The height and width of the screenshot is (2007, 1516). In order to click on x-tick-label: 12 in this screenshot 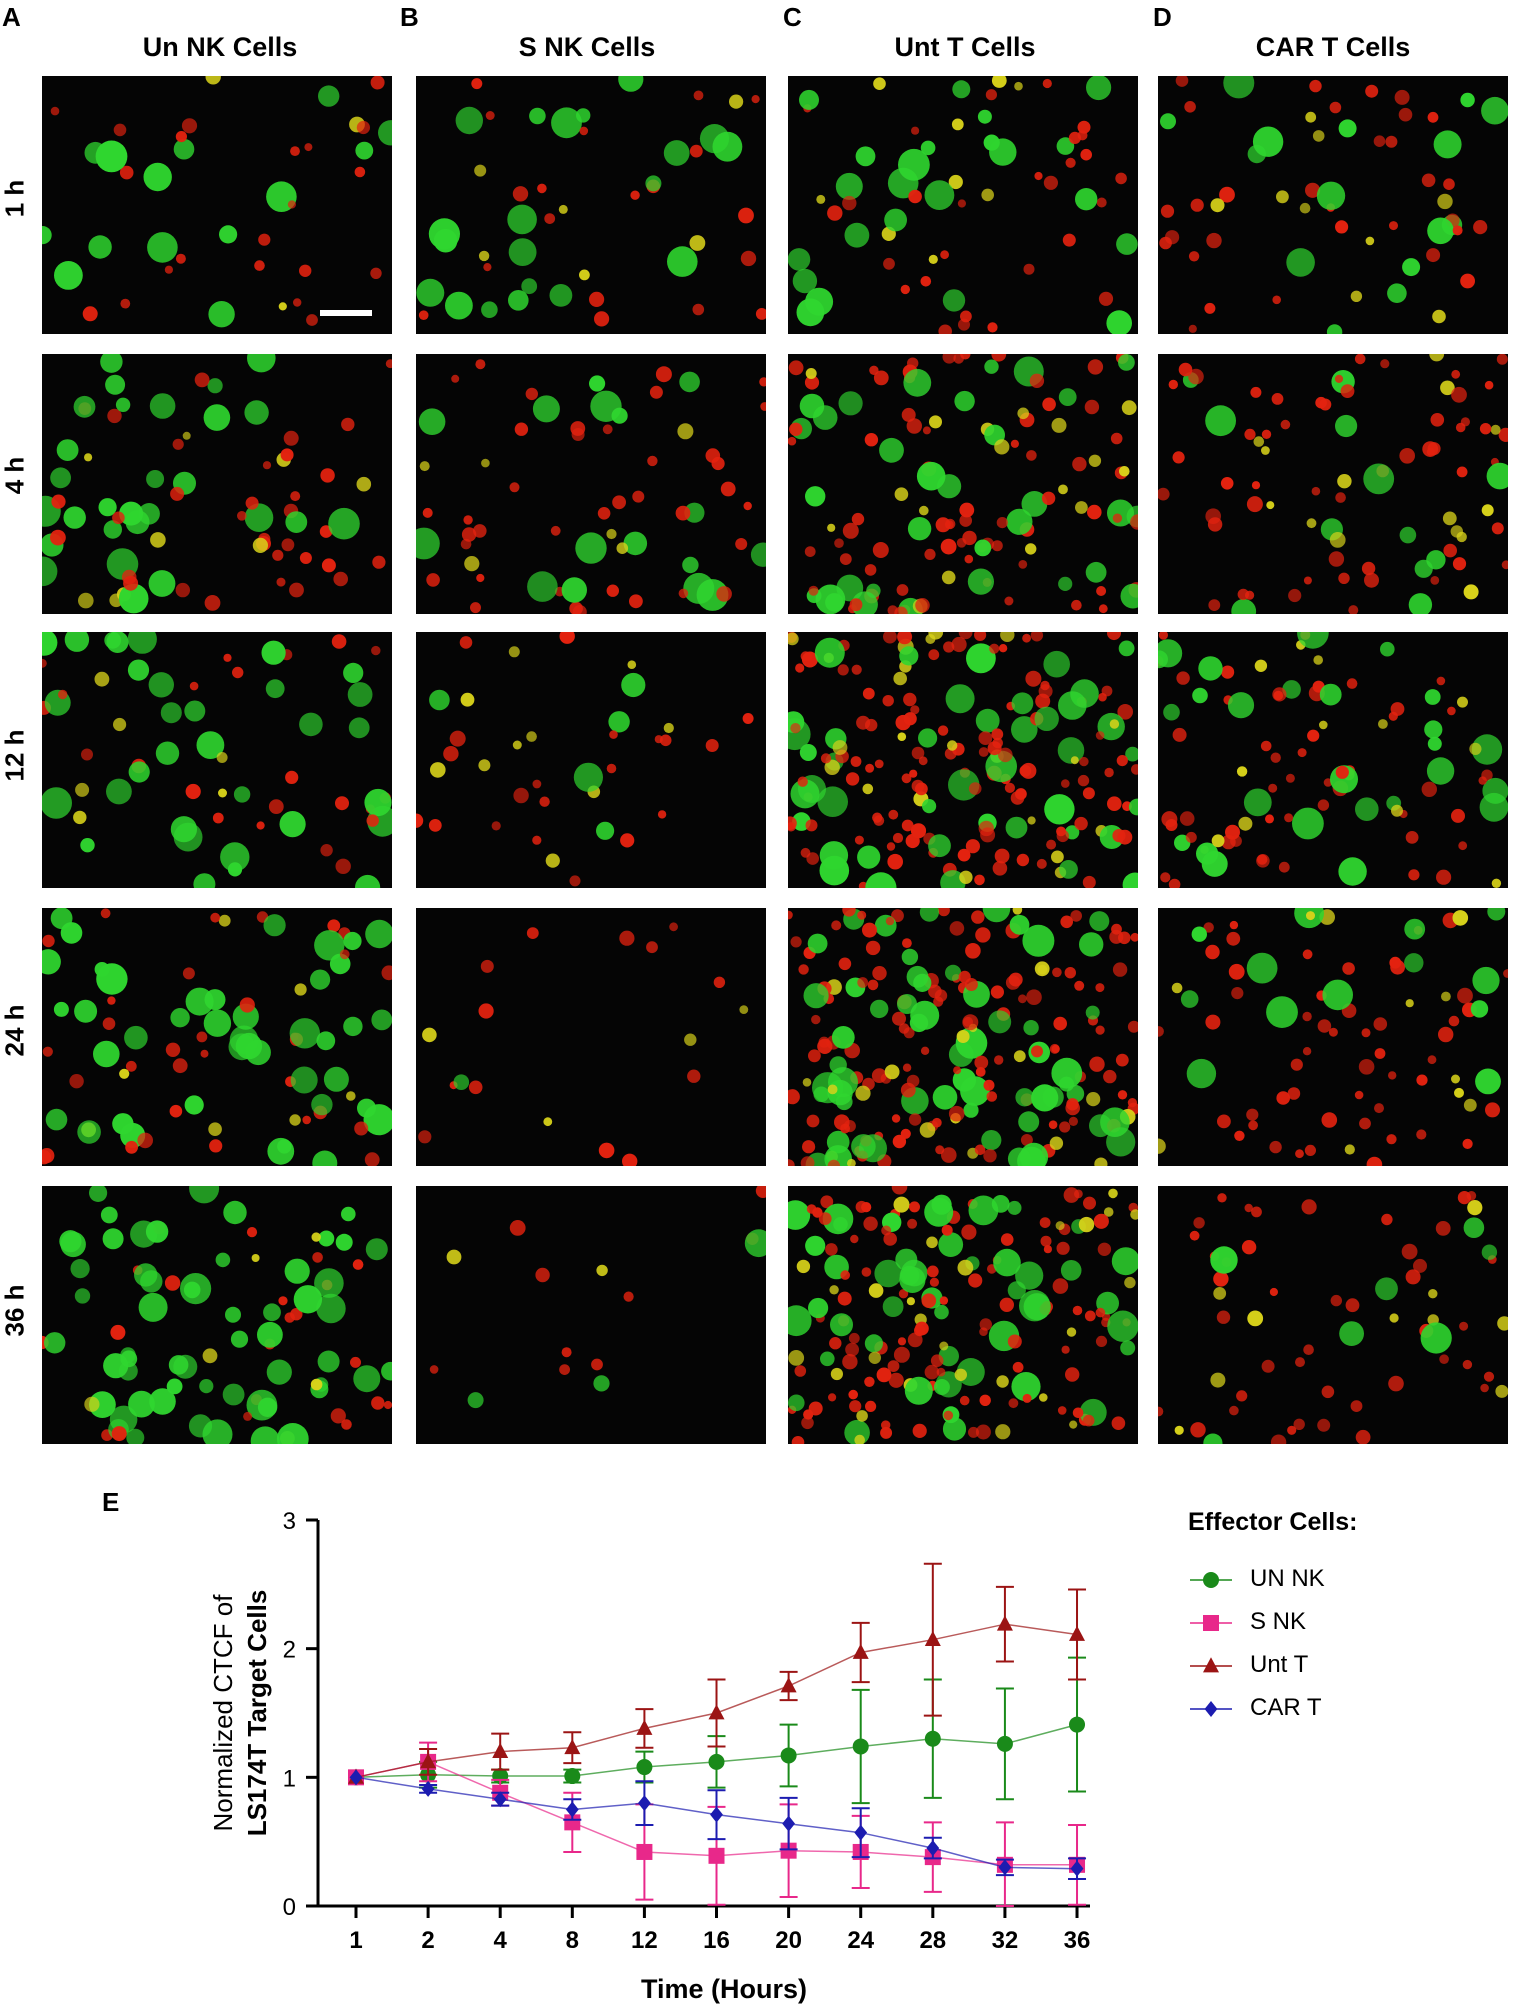, I will do `click(644, 1940)`.